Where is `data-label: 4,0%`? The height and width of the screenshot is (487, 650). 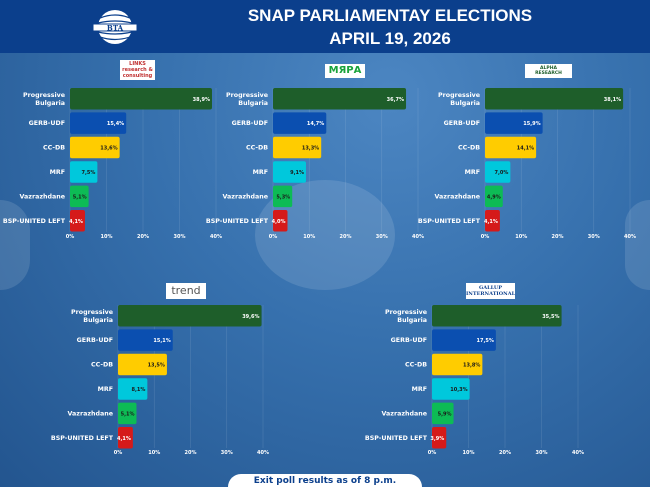 data-label: 4,0% is located at coordinates (279, 222).